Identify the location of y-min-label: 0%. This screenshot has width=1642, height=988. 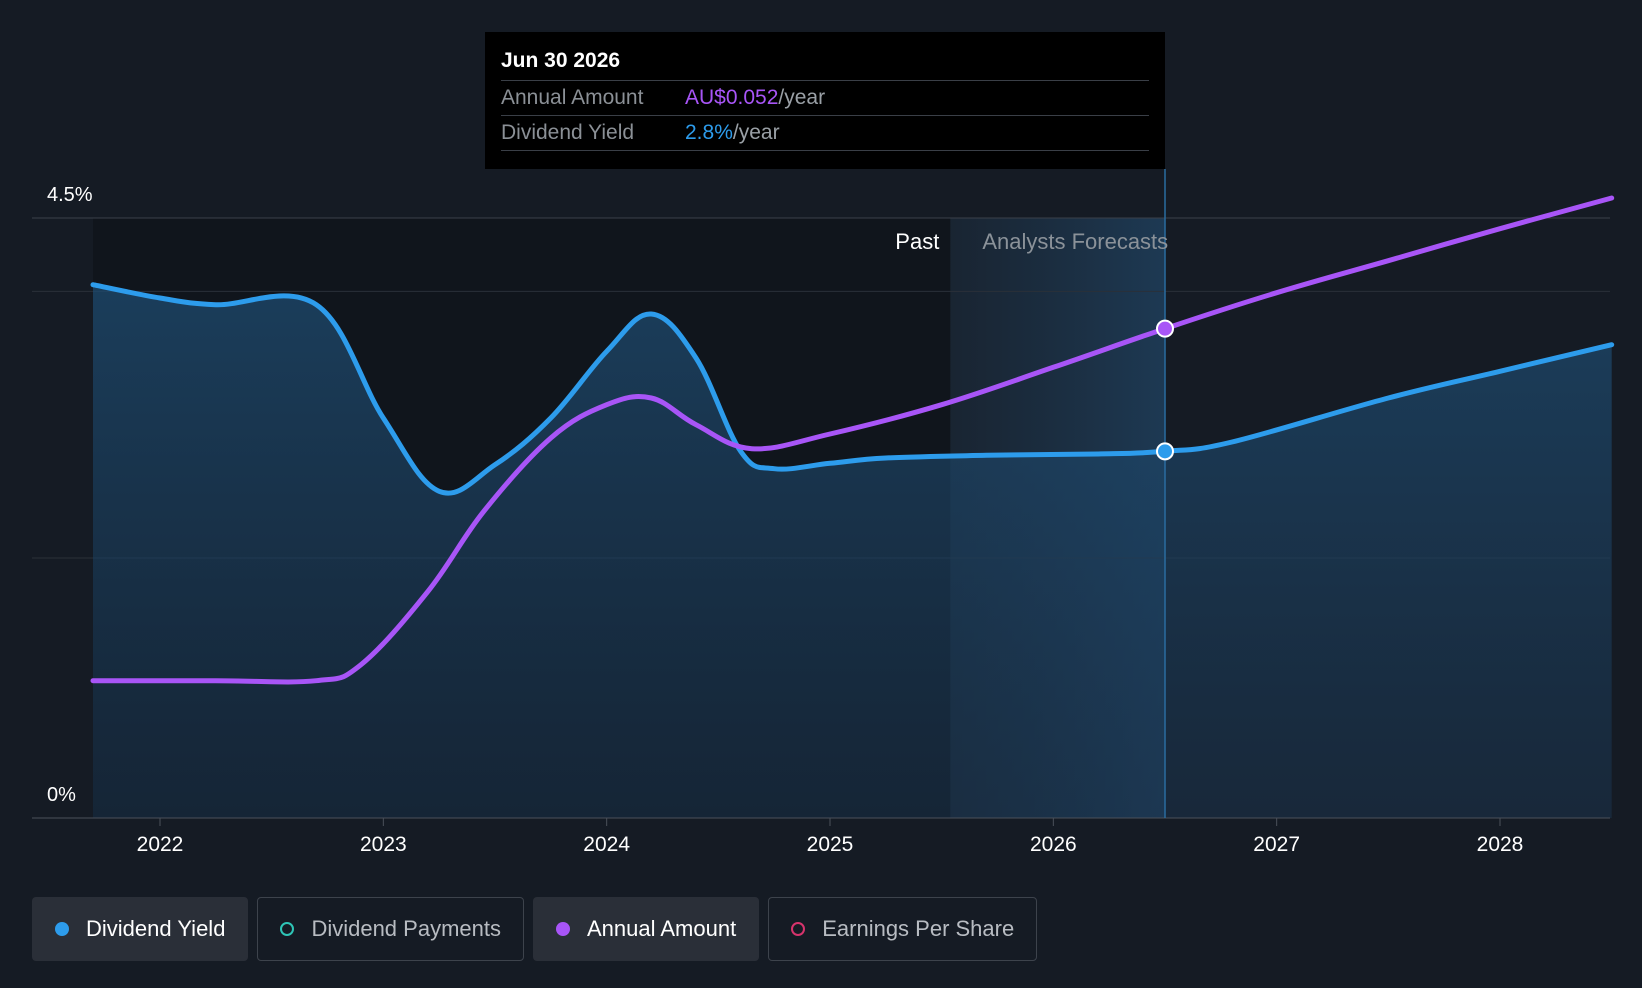
(61, 795).